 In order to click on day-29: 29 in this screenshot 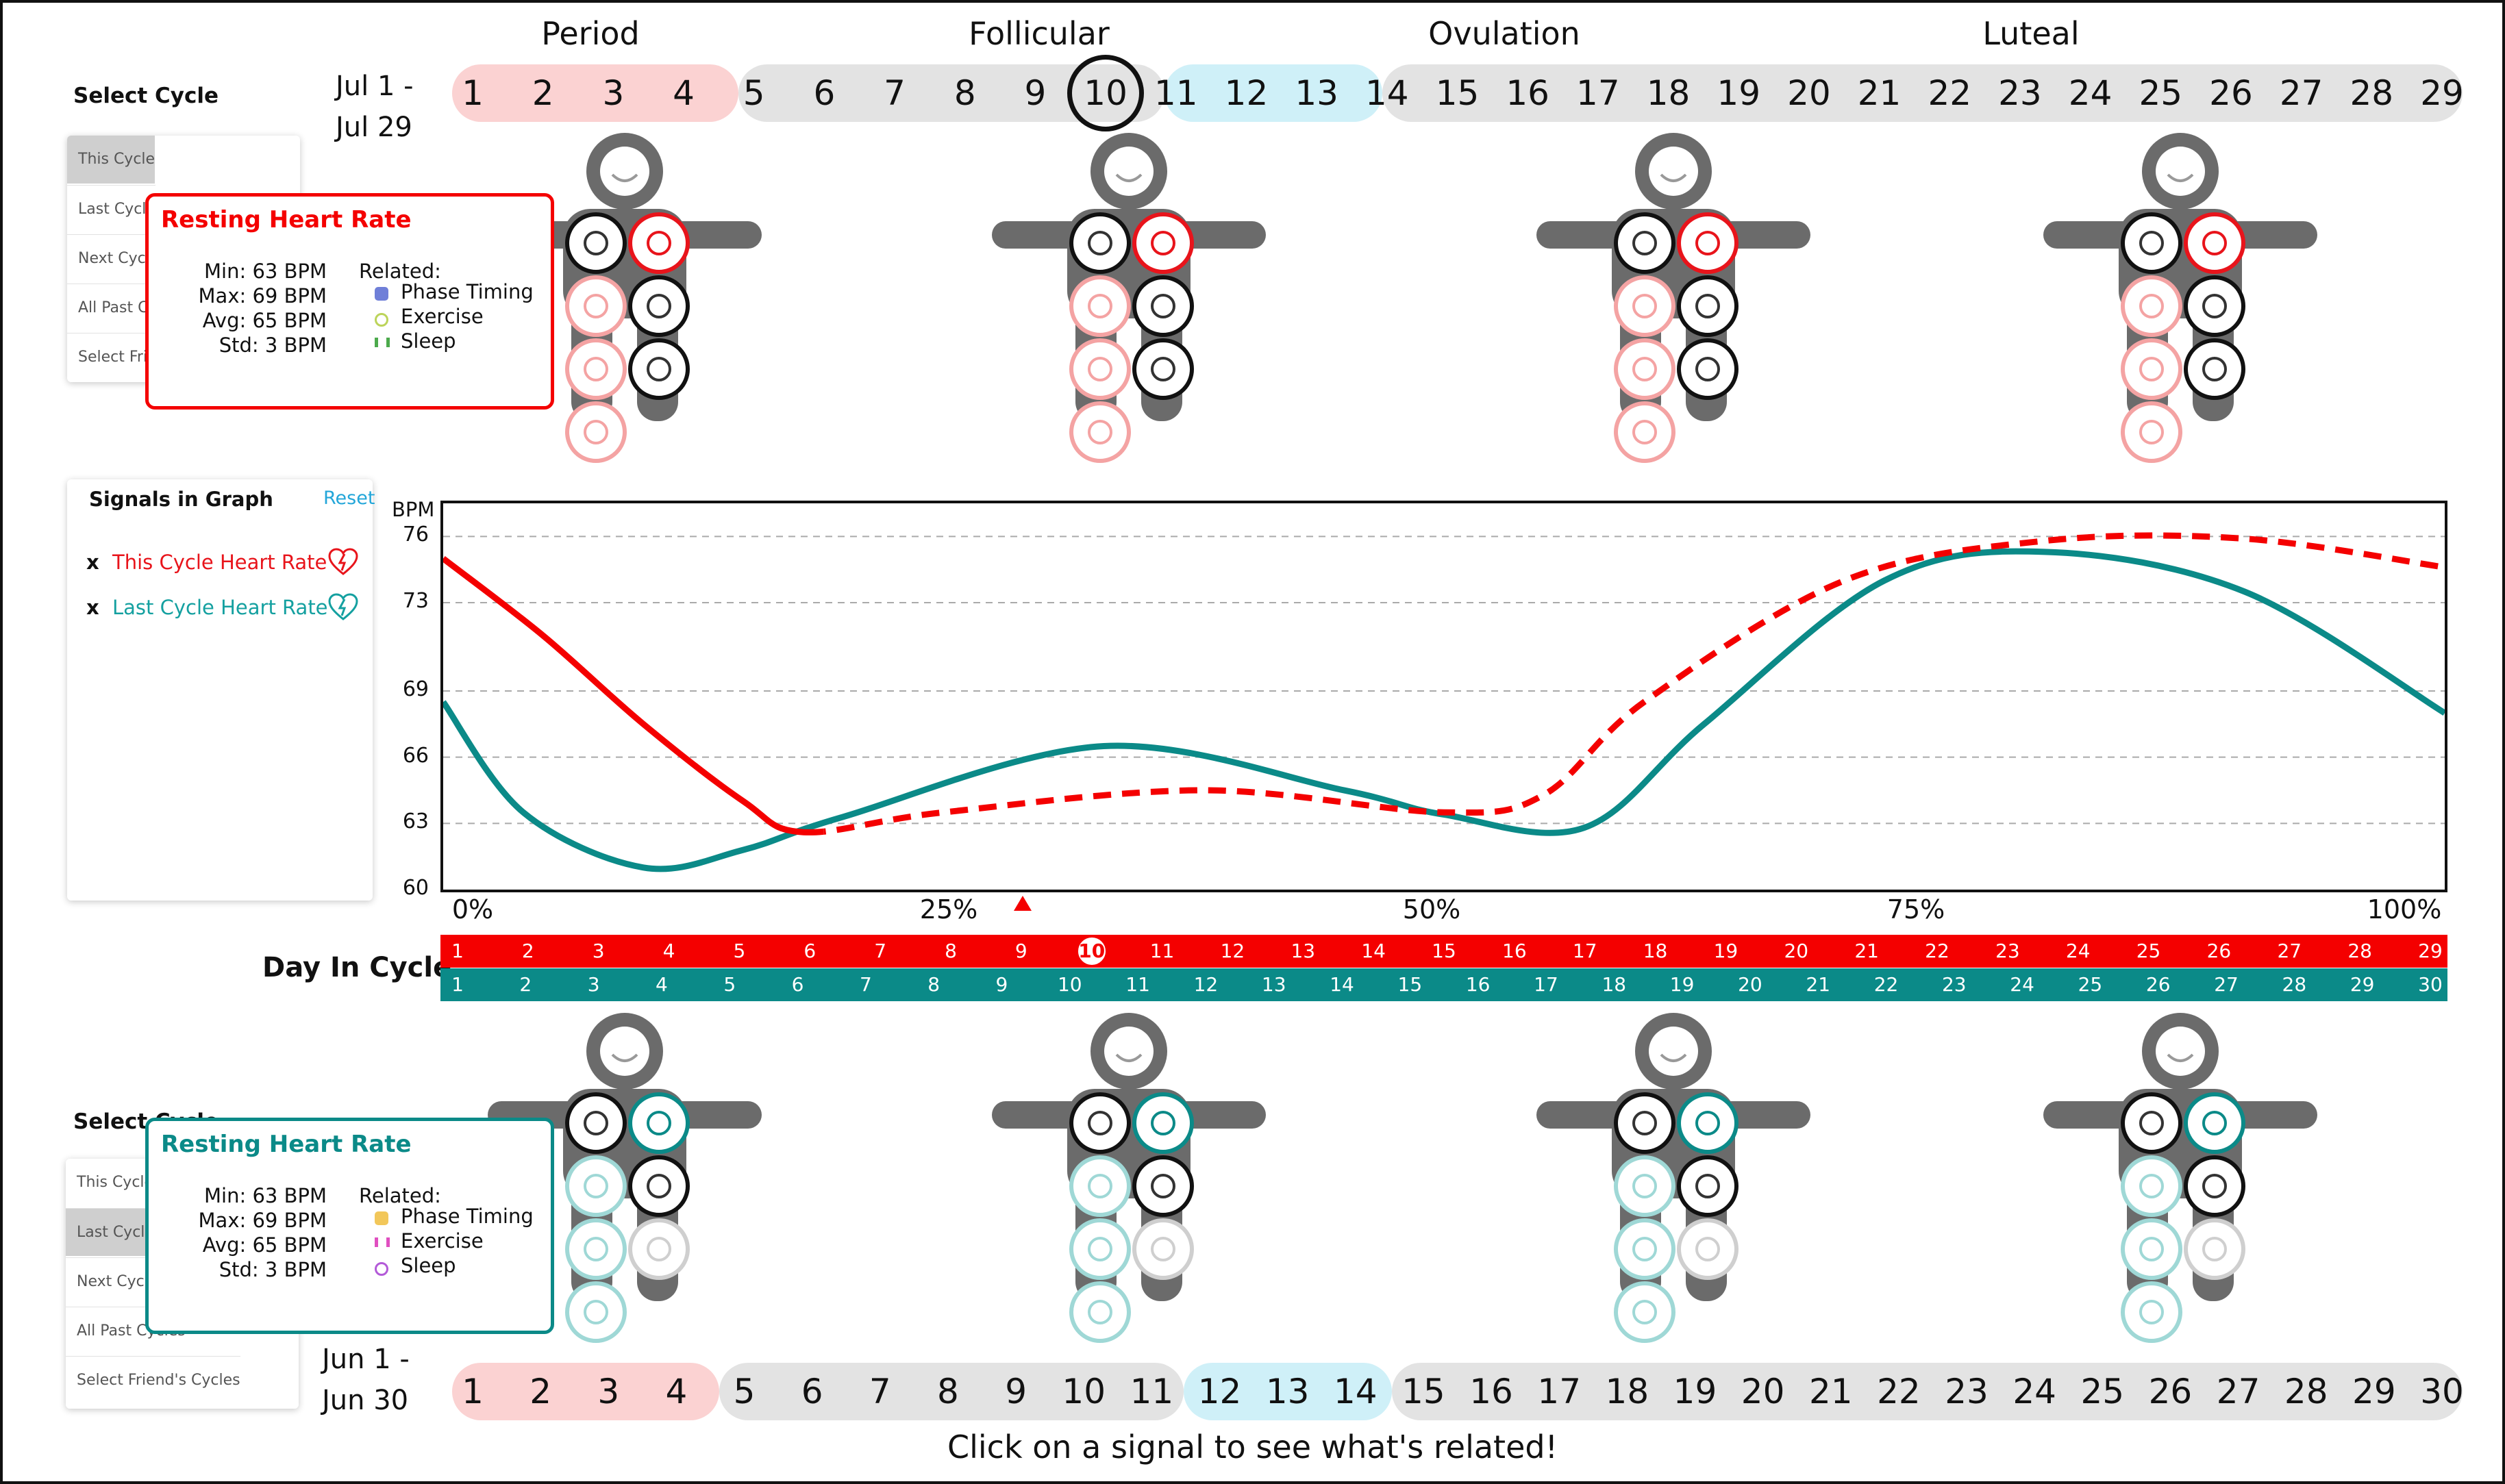, I will do `click(2442, 93)`.